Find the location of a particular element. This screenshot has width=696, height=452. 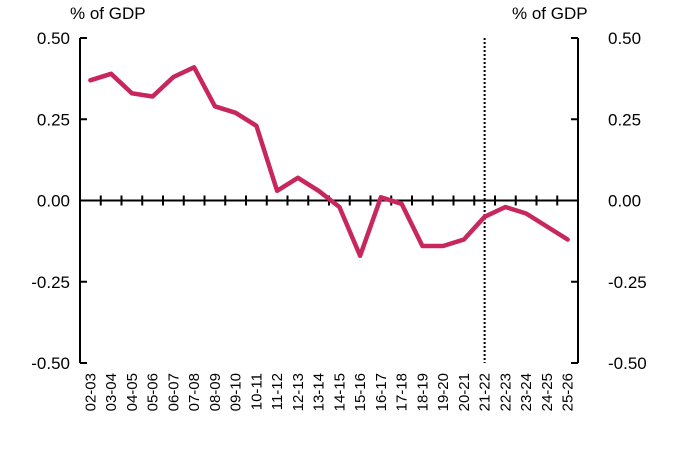

x-tick-label: 22-23 is located at coordinates (505, 392).